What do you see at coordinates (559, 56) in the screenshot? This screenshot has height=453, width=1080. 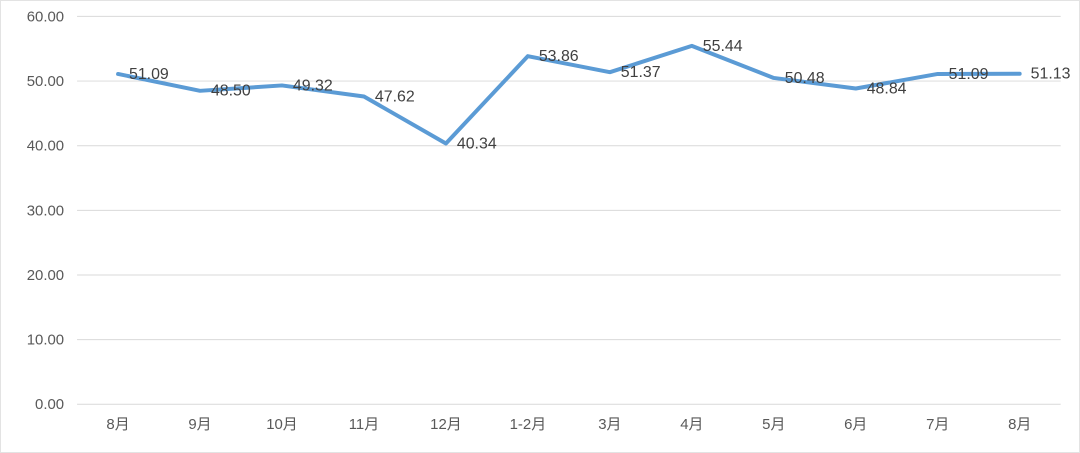 I see `data-point-label: 53.86` at bounding box center [559, 56].